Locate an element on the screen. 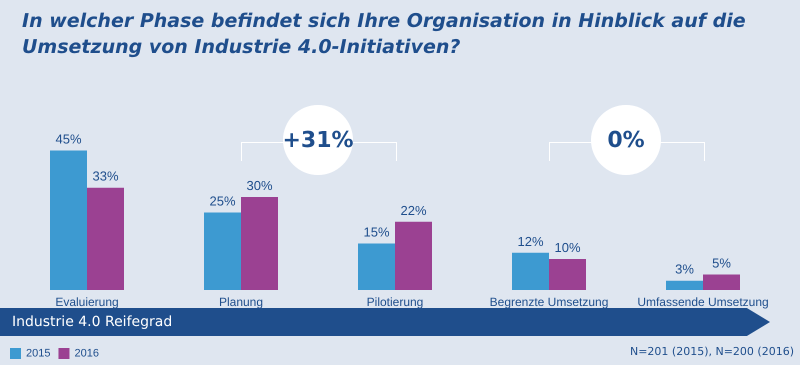 The image size is (800, 365). x-tick-label: Begrenzte Umsetzung is located at coordinates (549, 302).